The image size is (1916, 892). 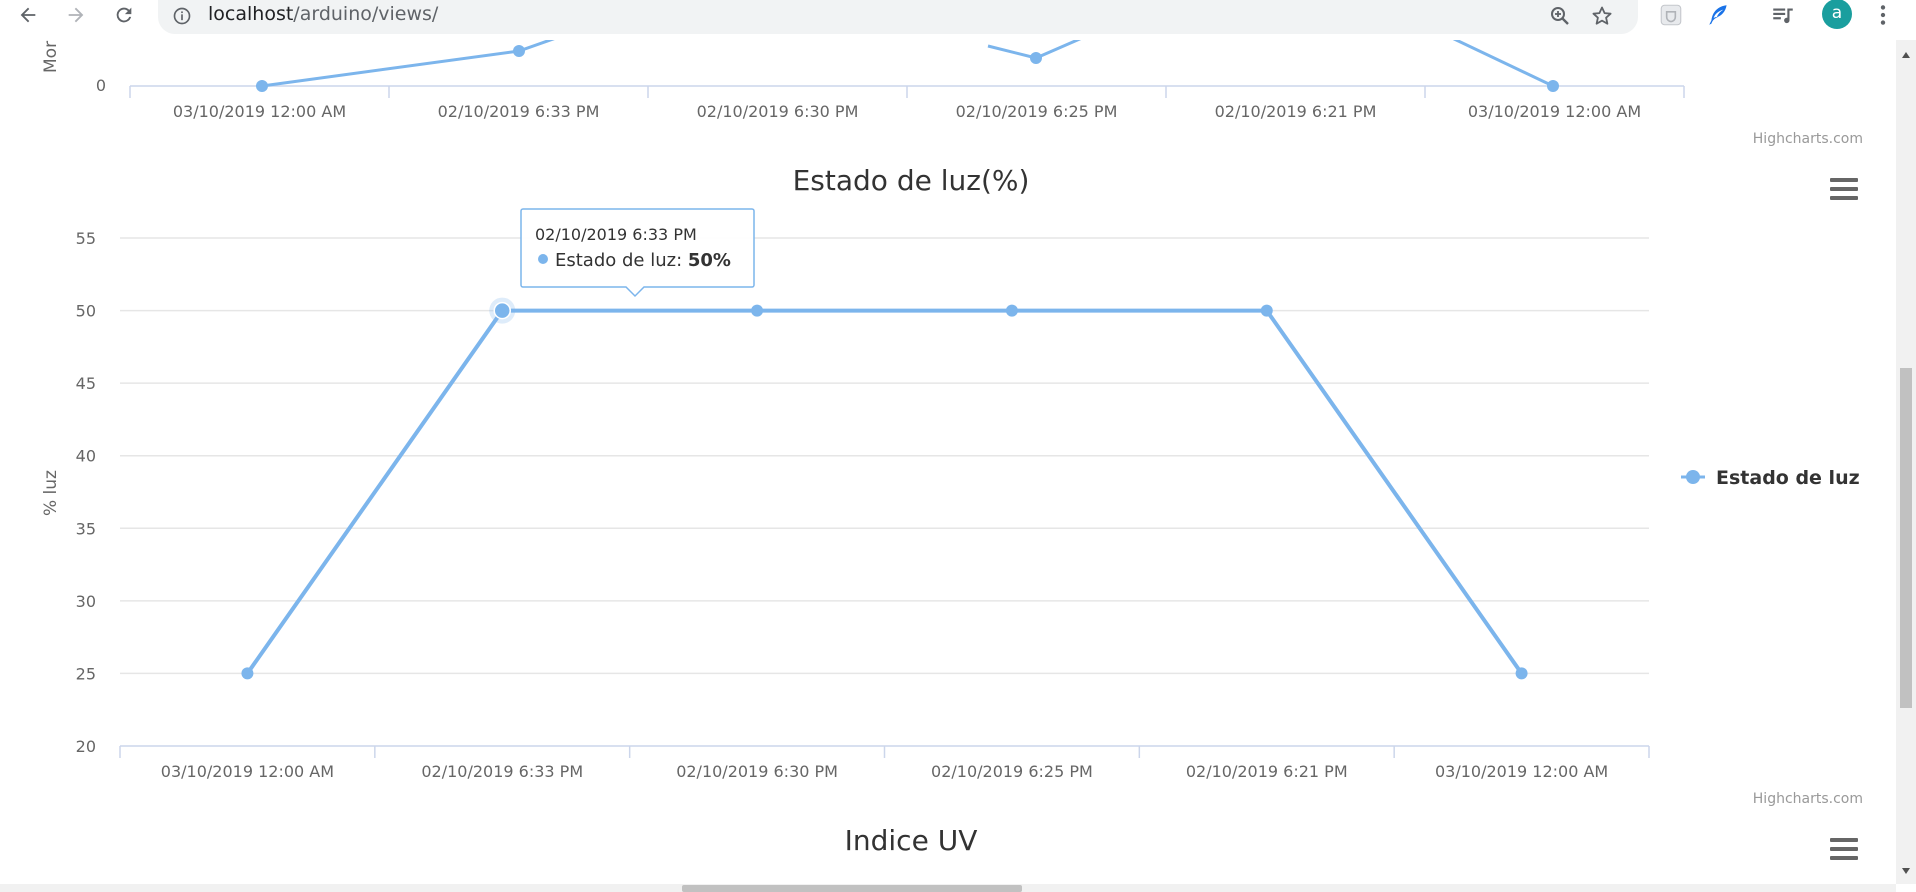 What do you see at coordinates (366, 14) in the screenshot?
I see `url-path: /arduino/views/` at bounding box center [366, 14].